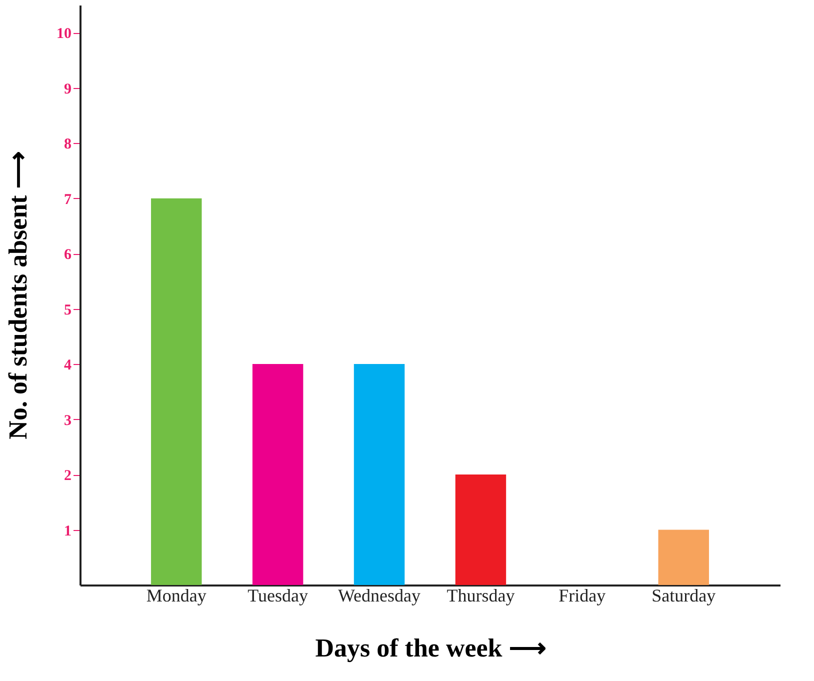 This screenshot has width=814, height=681. Describe the element at coordinates (176, 596) in the screenshot. I see `x-tick-label: Monday` at that location.